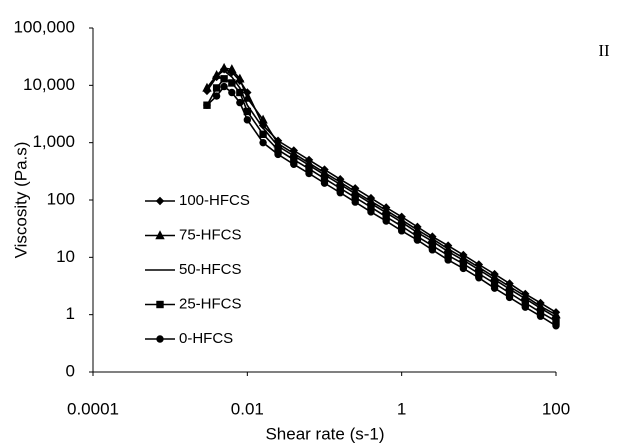  I want to click on y-tick-label: 10, so click(65, 256).